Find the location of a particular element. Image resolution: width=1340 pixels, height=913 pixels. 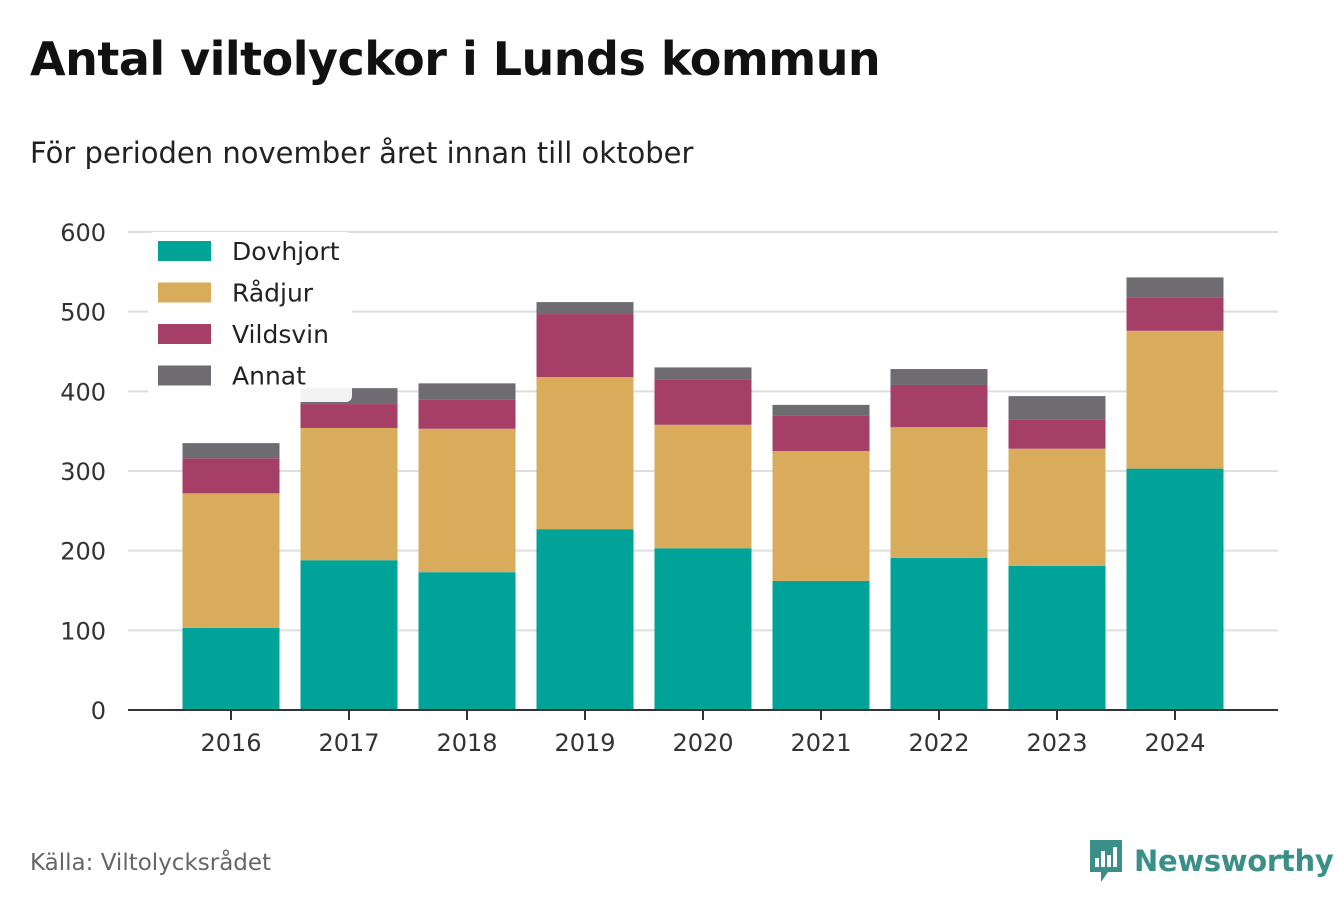

bar-segment-rådjur-2020 is located at coordinates (703, 486).